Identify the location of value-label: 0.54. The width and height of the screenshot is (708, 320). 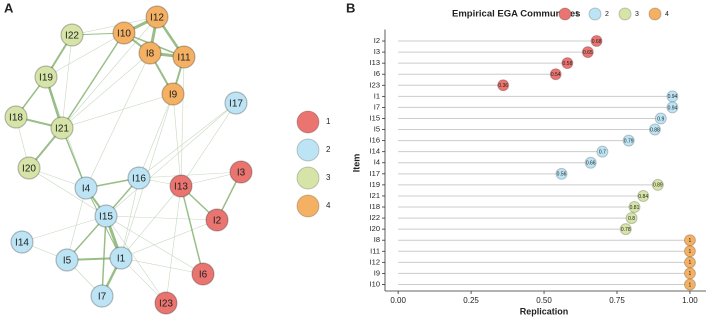
(556, 75).